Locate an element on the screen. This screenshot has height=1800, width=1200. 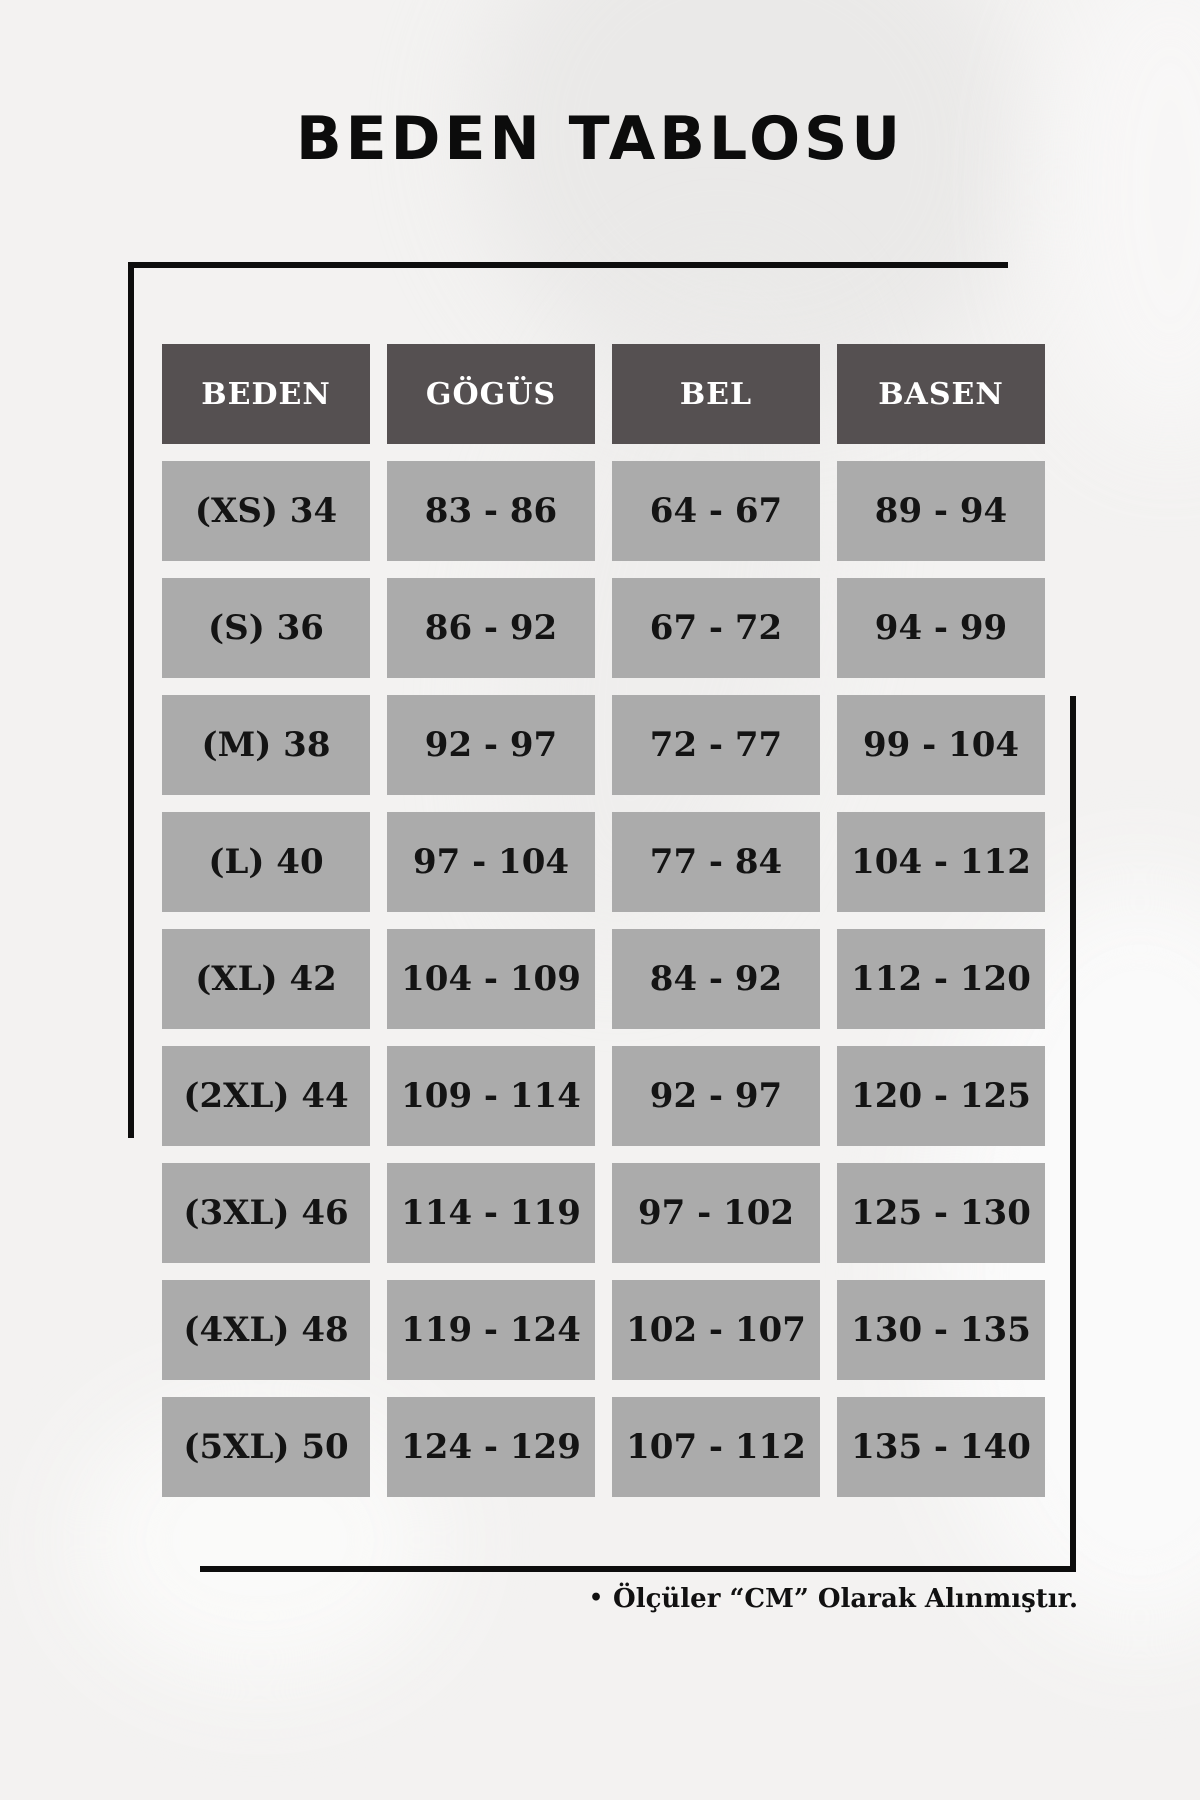
table-cell-waist: 67 - 72 is located at coordinates (716, 628).